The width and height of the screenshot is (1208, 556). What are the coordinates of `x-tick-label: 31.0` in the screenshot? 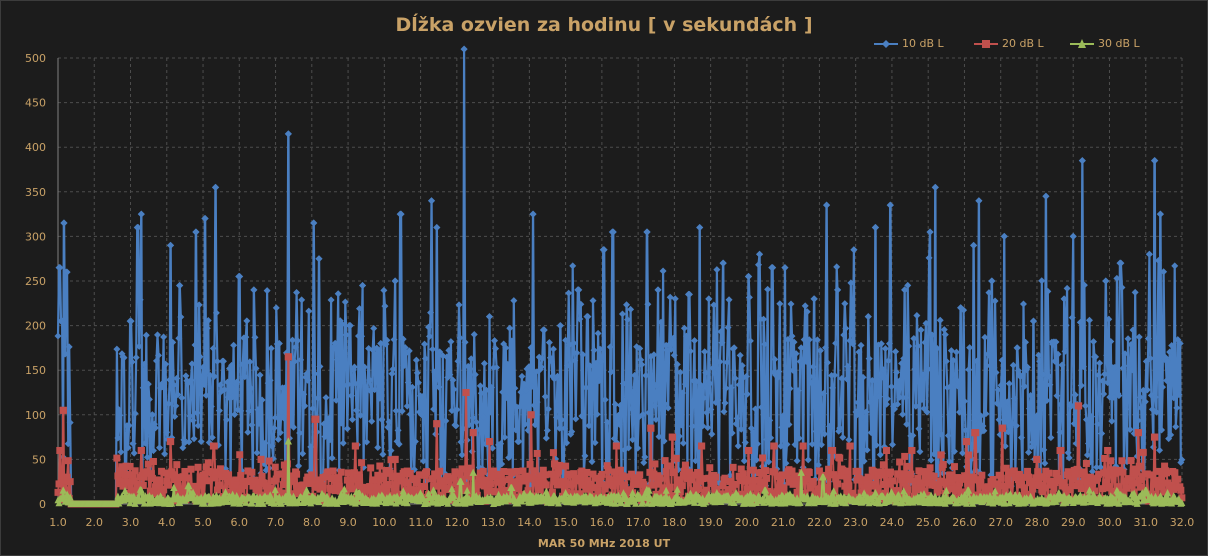 It's located at (1145, 522).